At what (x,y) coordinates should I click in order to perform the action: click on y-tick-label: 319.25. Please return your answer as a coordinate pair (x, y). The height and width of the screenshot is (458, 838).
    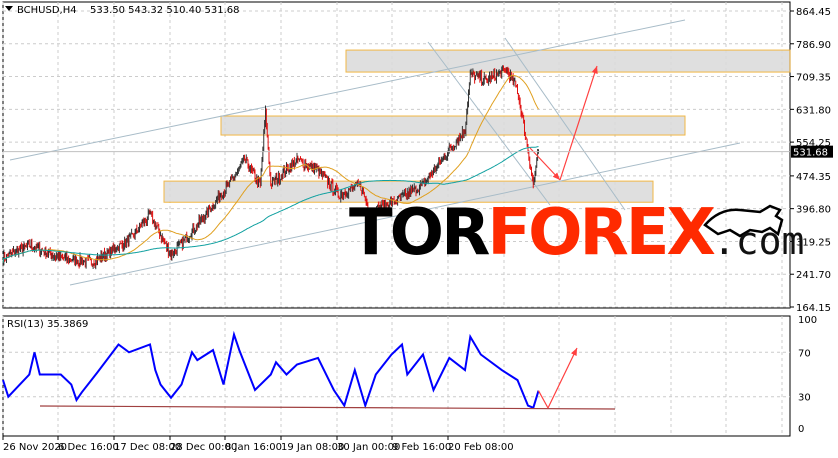
    Looking at the image, I should click on (813, 242).